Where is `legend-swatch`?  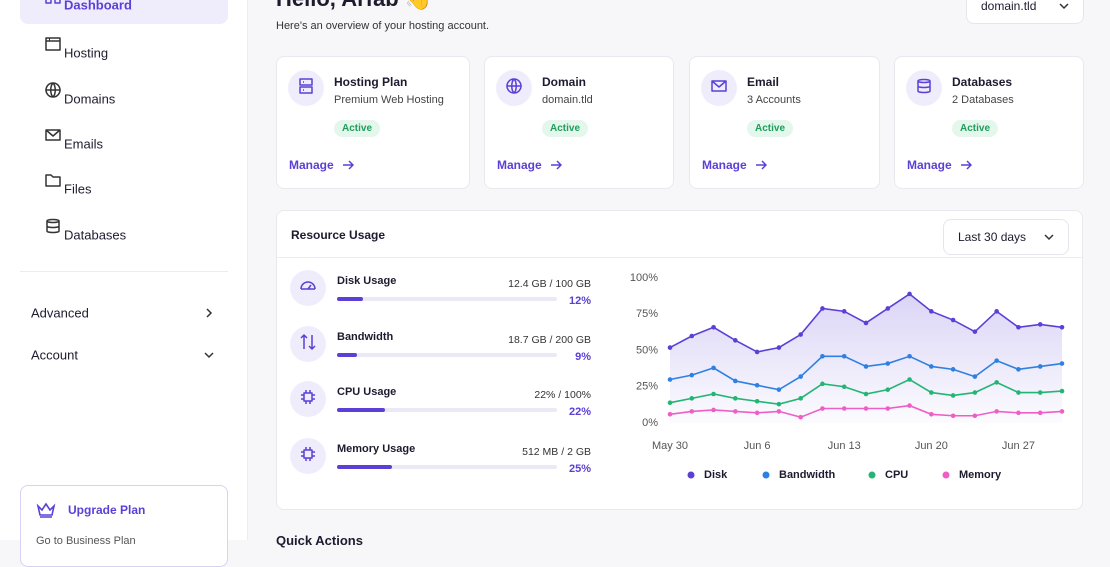
legend-swatch is located at coordinates (691, 475).